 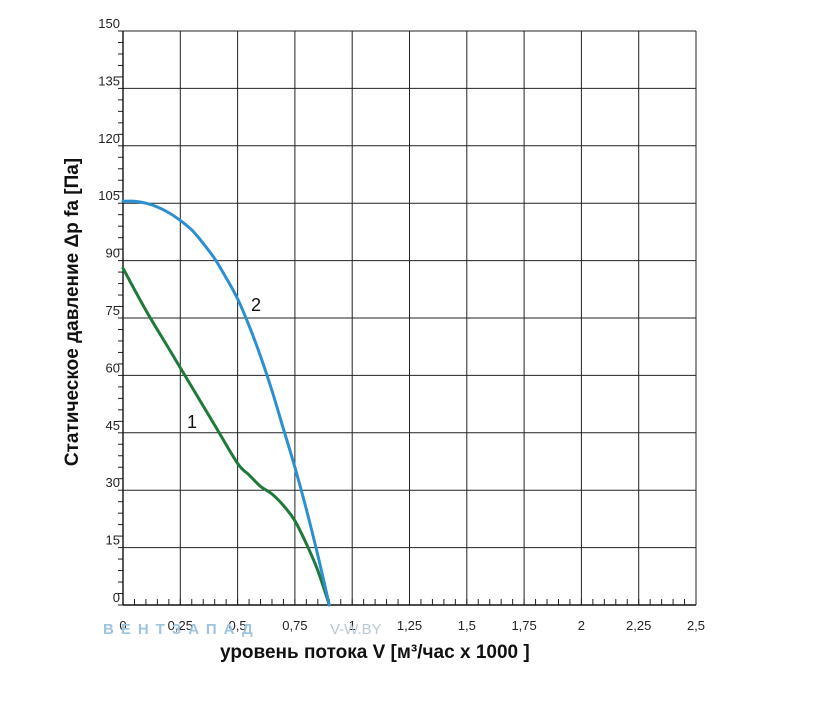 I want to click on x-tick-label: 2,25, so click(x=638, y=625).